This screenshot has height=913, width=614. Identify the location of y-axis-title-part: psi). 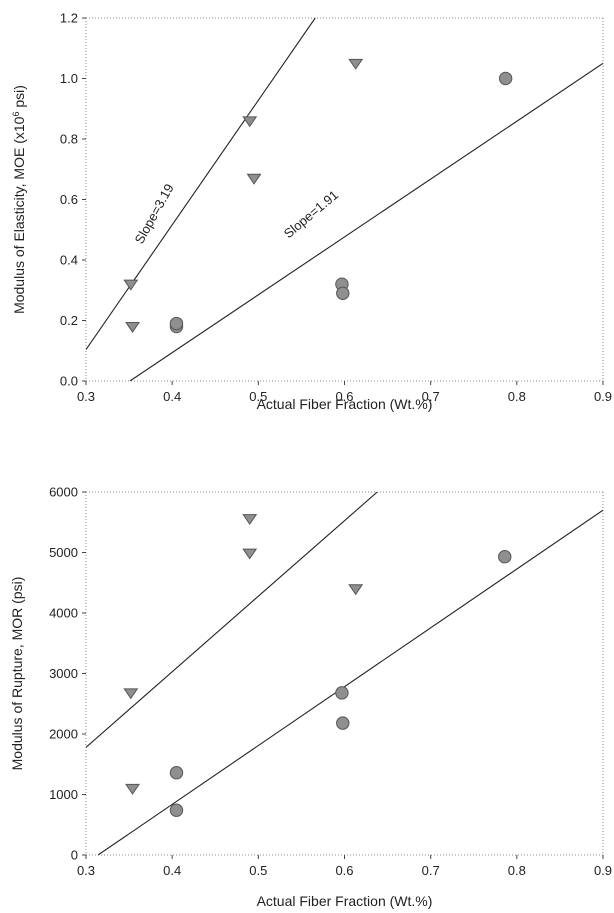
(19, 98).